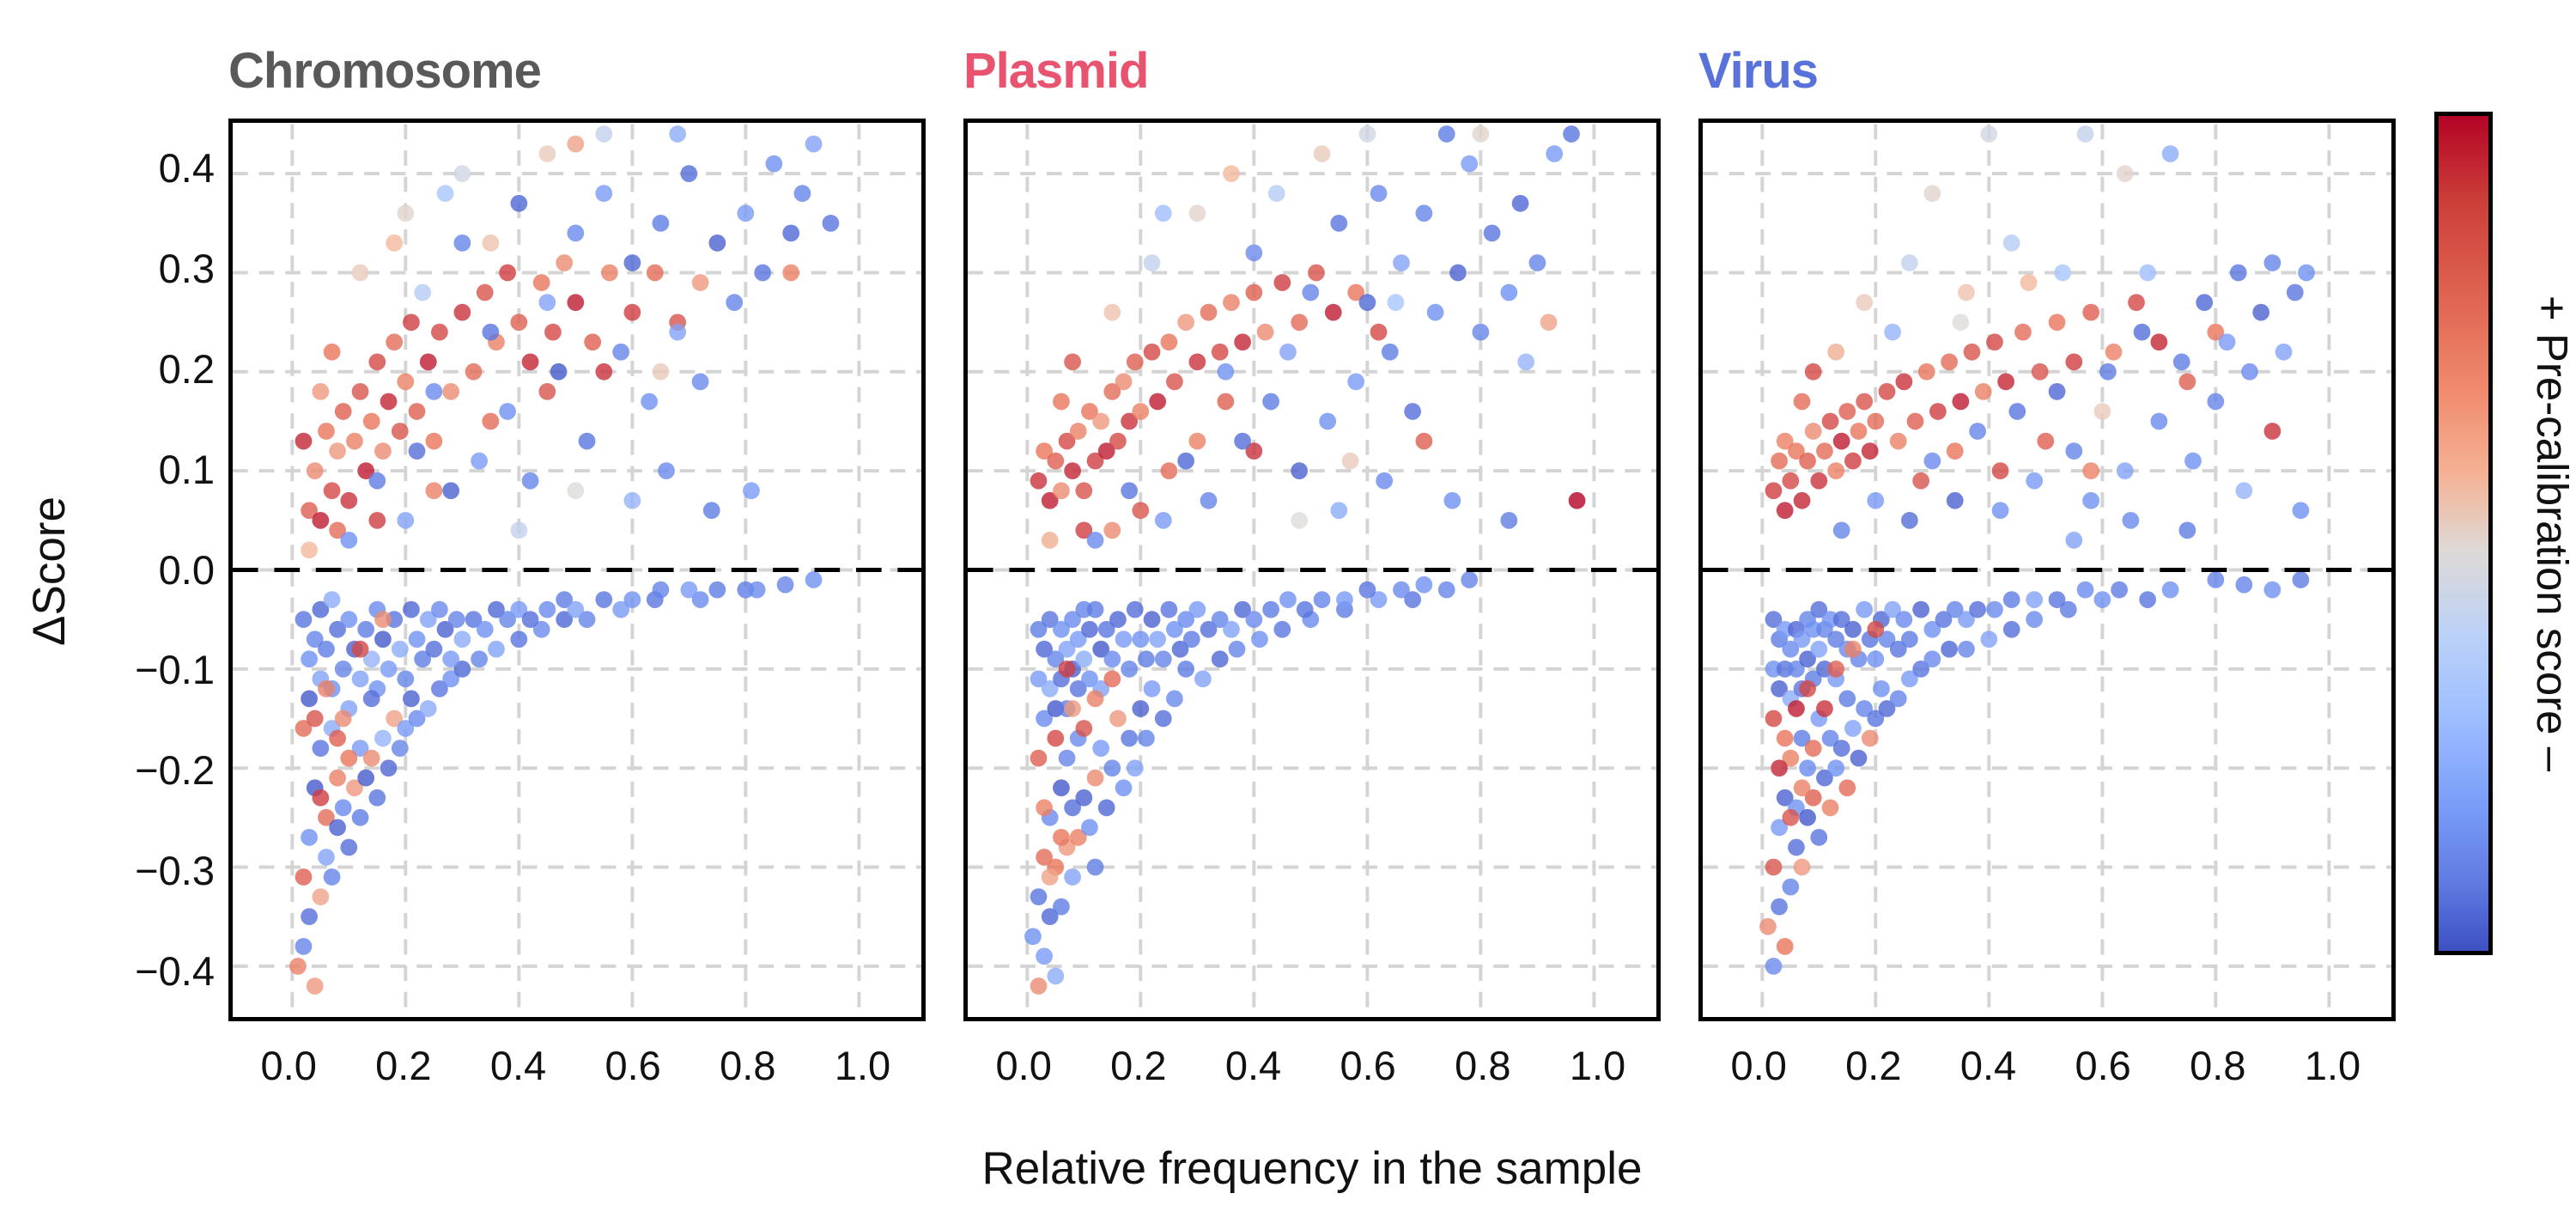 Image resolution: width=2576 pixels, height=1230 pixels. I want to click on x-tick-label: 0.6, so click(1368, 1065).